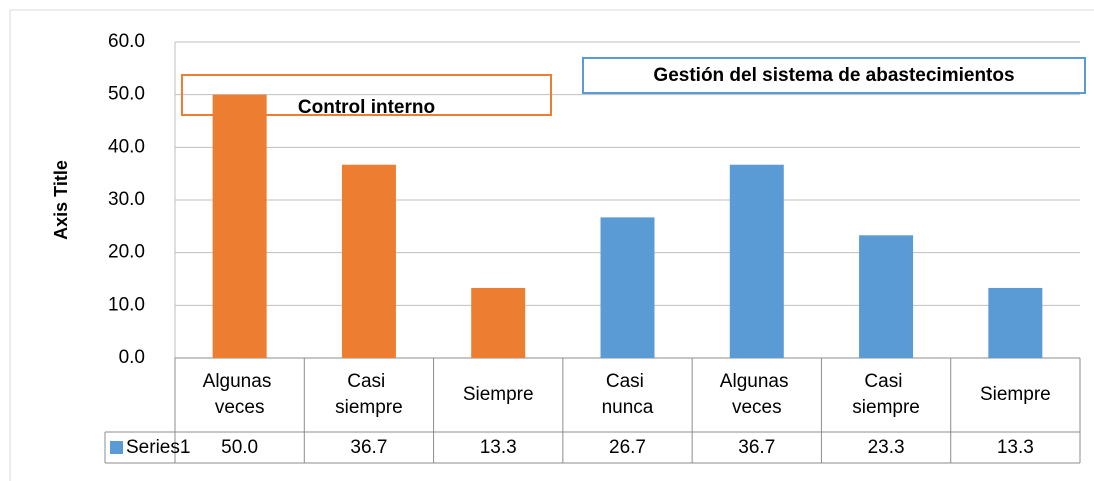  I want to click on table-value: 26.7, so click(627, 447).